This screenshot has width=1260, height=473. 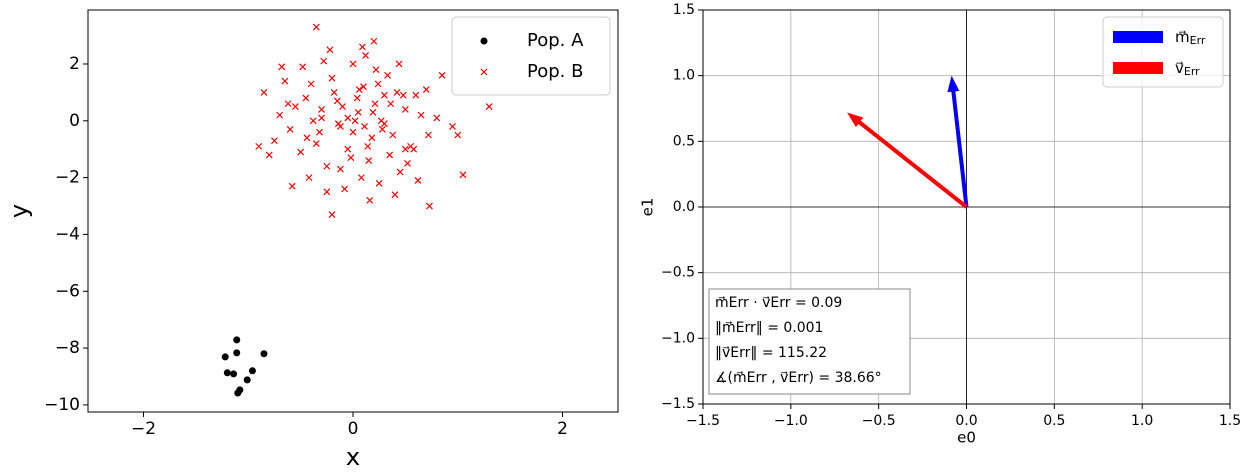 I want to click on legend-label: m⃗Err, so click(x=1190, y=38).